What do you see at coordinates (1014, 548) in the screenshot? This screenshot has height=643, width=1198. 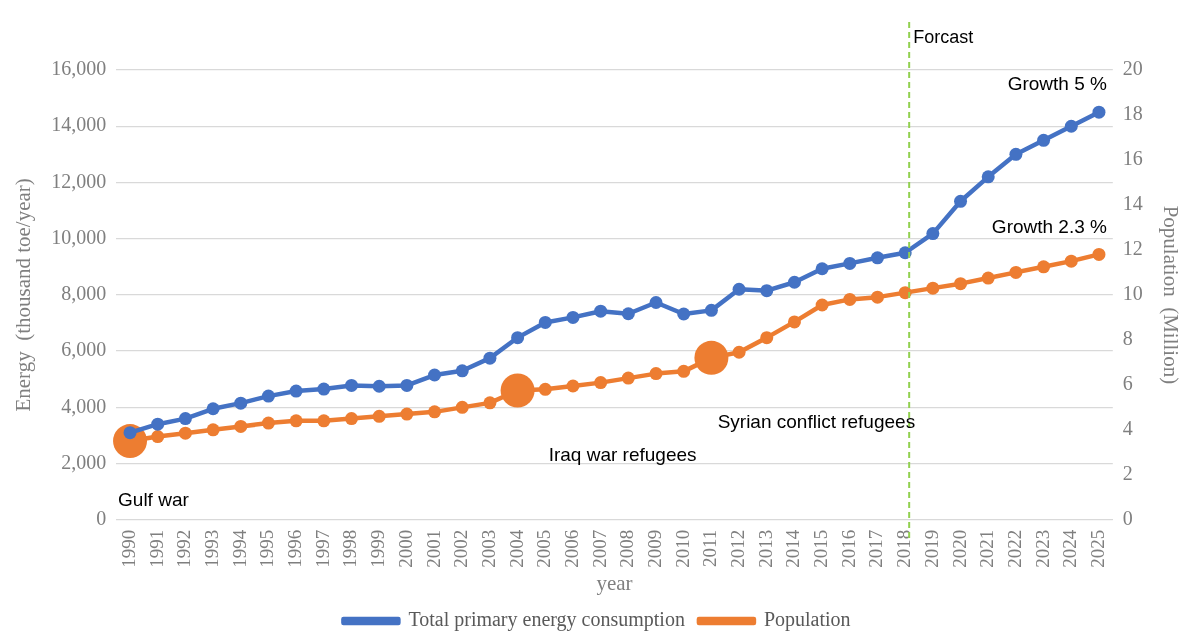 I see `x-tick-label: 2022` at bounding box center [1014, 548].